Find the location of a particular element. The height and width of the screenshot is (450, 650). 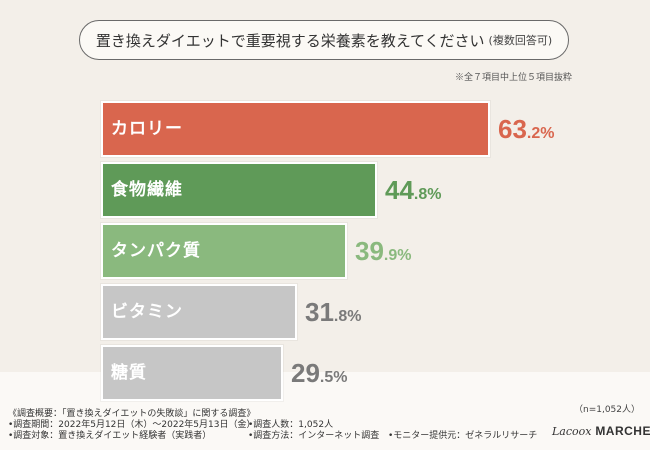

bar-value-label: 39.9% is located at coordinates (383, 251).